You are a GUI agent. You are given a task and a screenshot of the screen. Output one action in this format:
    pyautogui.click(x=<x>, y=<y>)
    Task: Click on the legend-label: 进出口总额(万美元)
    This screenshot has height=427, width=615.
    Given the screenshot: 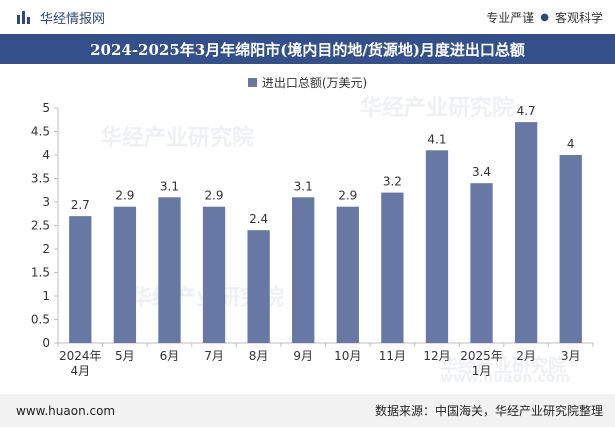 What is the action you would take?
    pyautogui.click(x=314, y=82)
    